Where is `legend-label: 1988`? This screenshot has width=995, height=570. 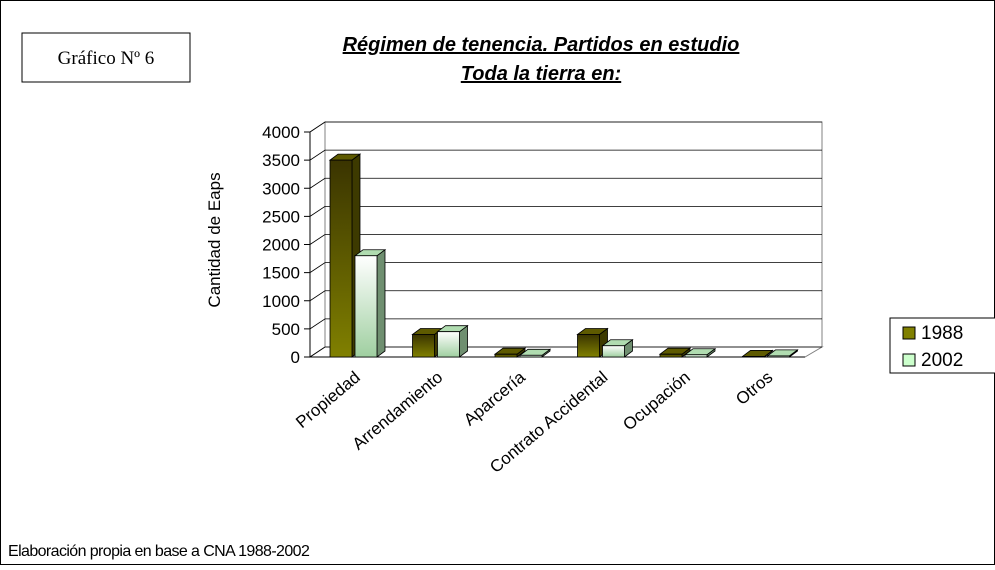 legend-label: 1988 is located at coordinates (942, 333).